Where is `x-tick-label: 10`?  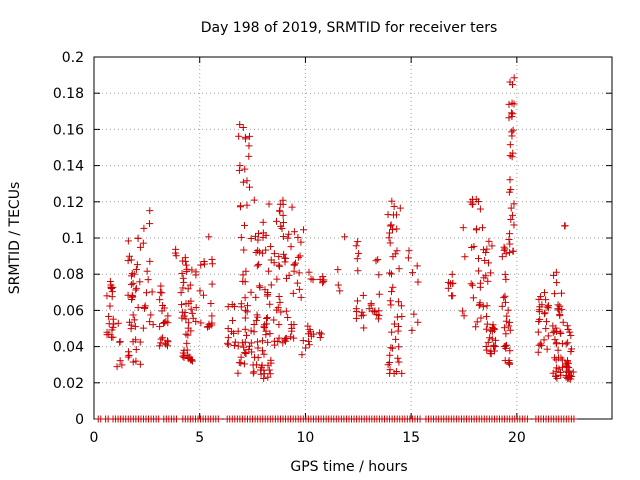
x-tick-label: 10 is located at coordinates (306, 438).